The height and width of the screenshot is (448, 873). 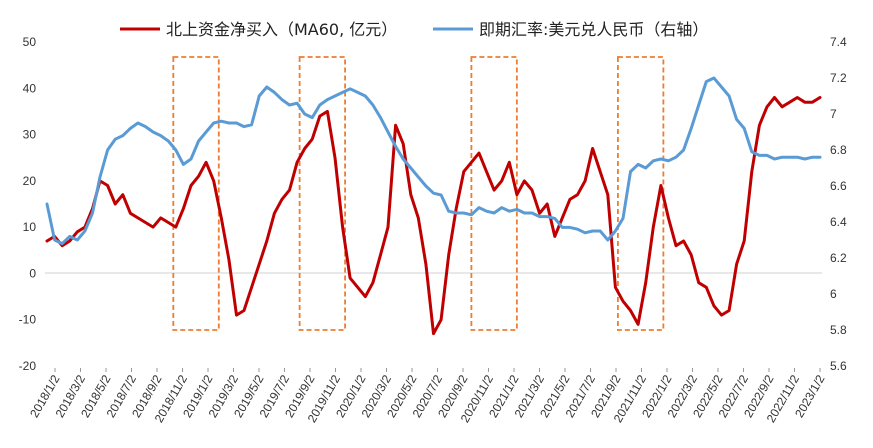 What do you see at coordinates (593, 29) in the screenshot?
I see `legend-label-fx: 即期汇率:美元兑人民币（右轴）` at bounding box center [593, 29].